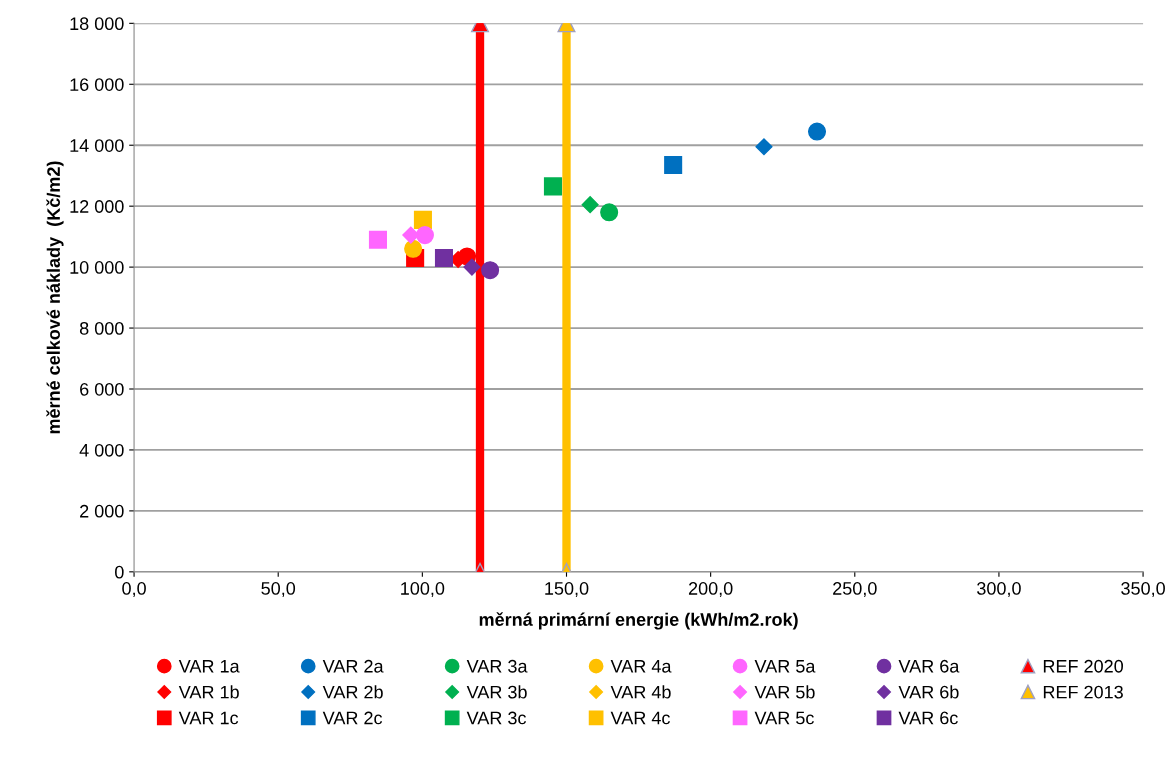  What do you see at coordinates (929, 666) in the screenshot?
I see `legend-label: VAR 6a` at bounding box center [929, 666].